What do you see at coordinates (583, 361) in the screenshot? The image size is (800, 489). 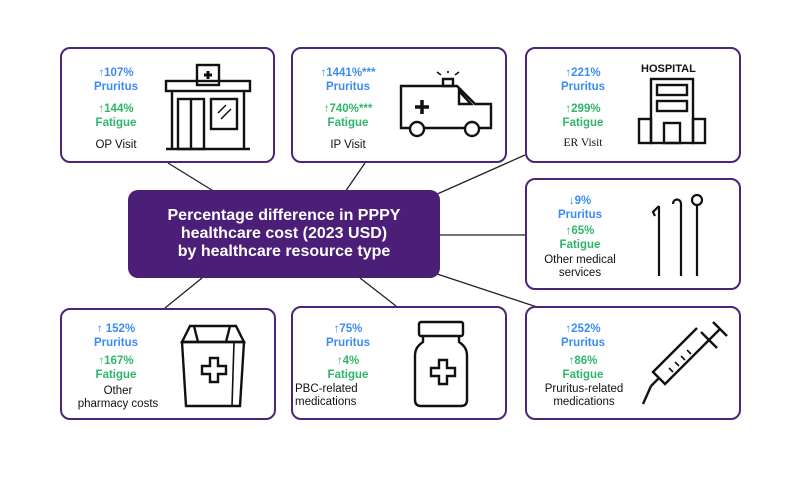 I see `fatigue-value: ↑86%` at bounding box center [583, 361].